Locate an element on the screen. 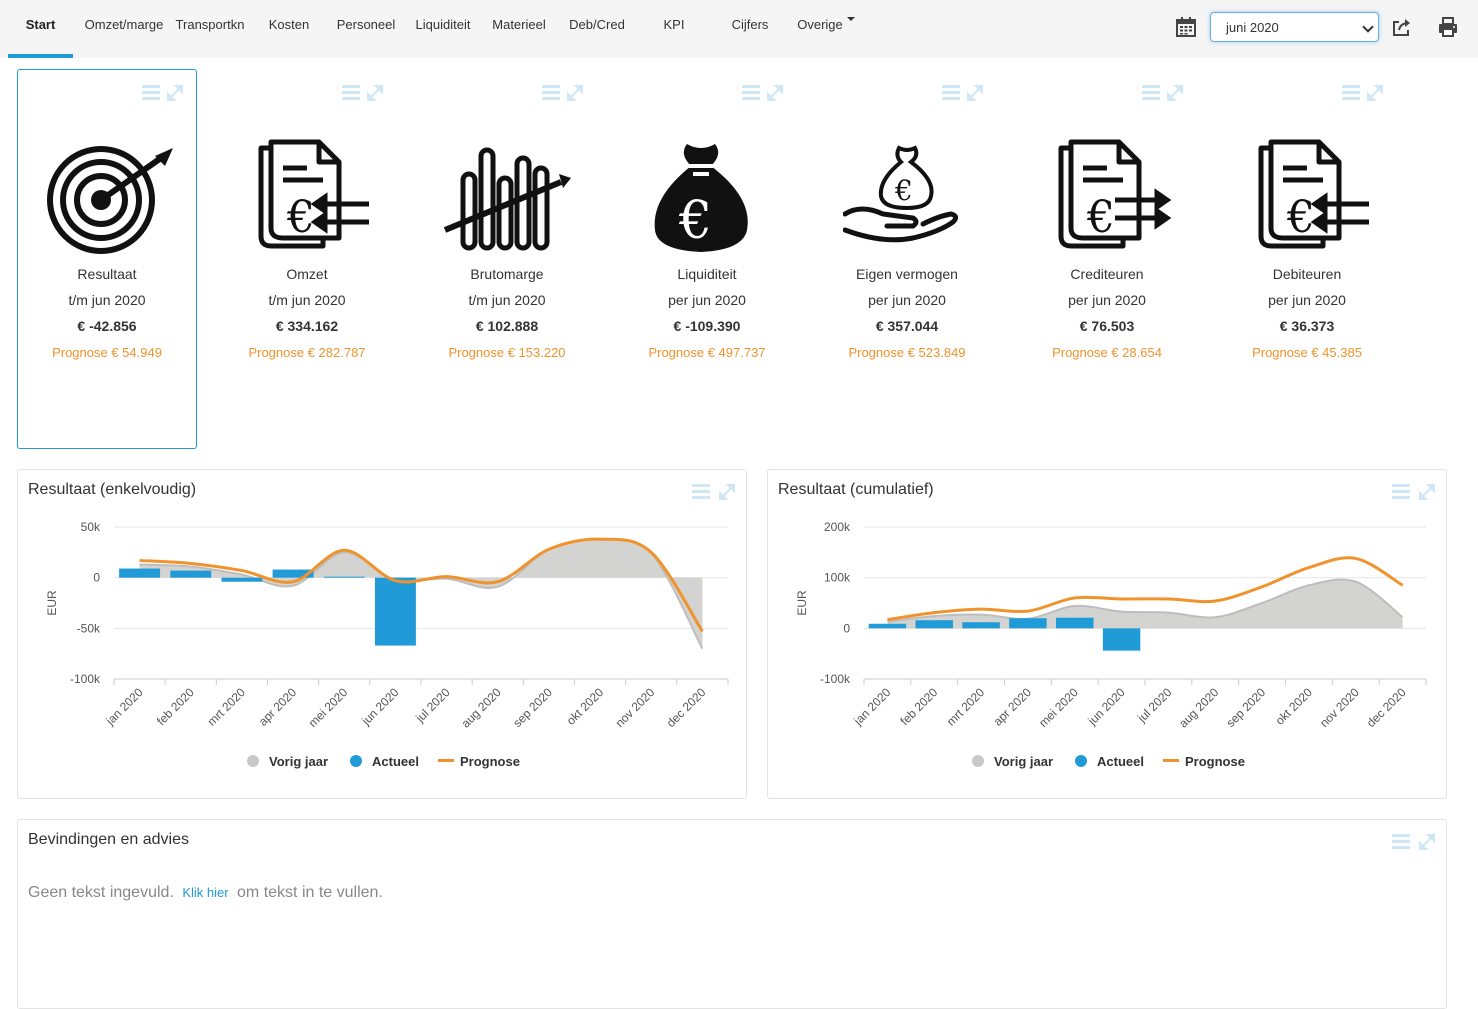 The image size is (1478, 1009). x-tick-label: jan 2020 is located at coordinates (124, 706).